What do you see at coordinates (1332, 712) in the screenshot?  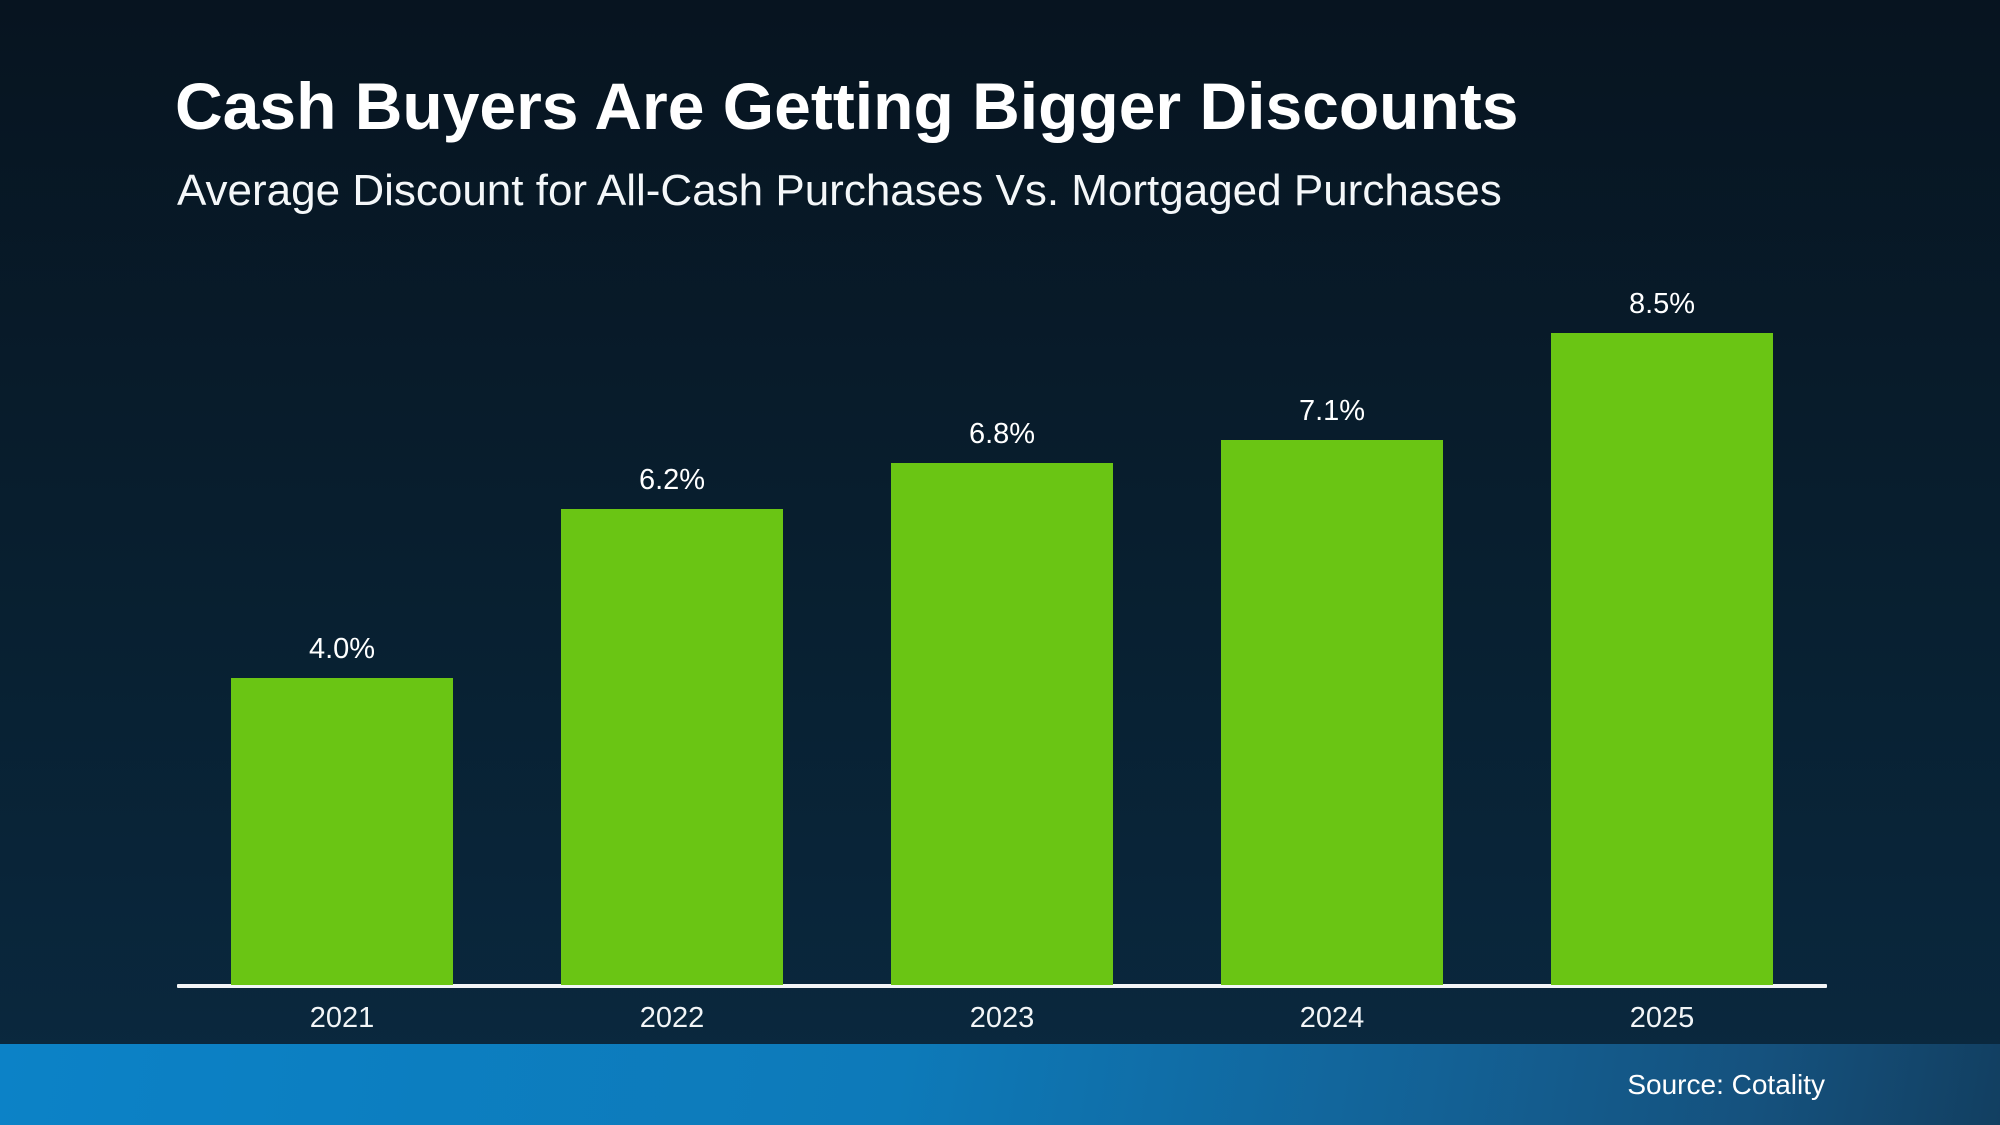 I see `bar-2024` at bounding box center [1332, 712].